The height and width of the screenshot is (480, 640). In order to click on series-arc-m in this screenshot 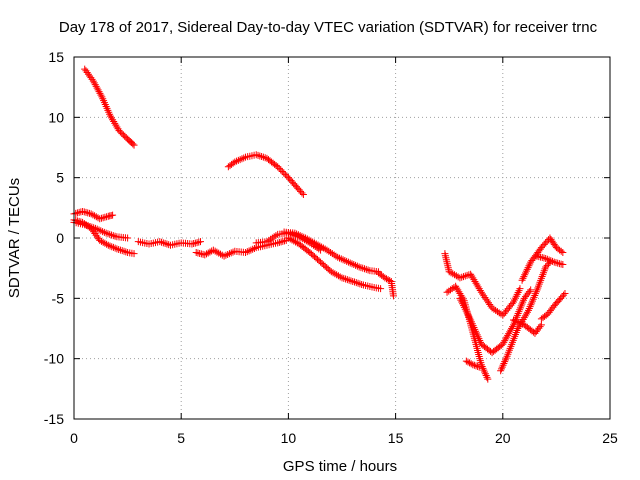, I will do `click(525, 316)`.